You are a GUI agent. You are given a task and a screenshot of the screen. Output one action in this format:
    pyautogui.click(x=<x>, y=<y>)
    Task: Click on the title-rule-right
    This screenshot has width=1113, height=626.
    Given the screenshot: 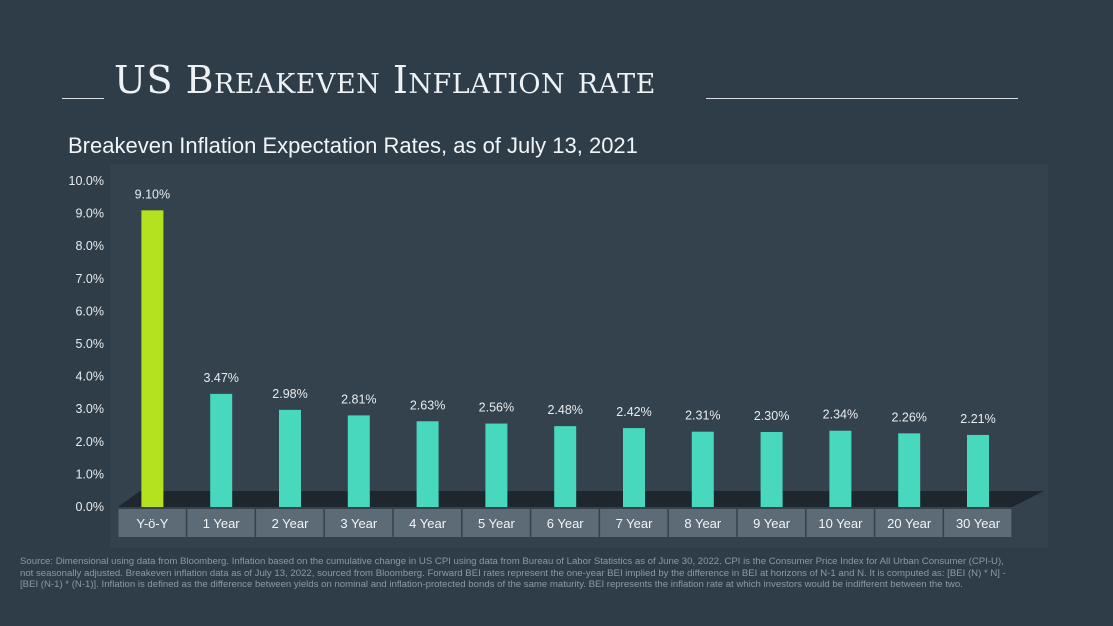 What is the action you would take?
    pyautogui.click(x=862, y=98)
    